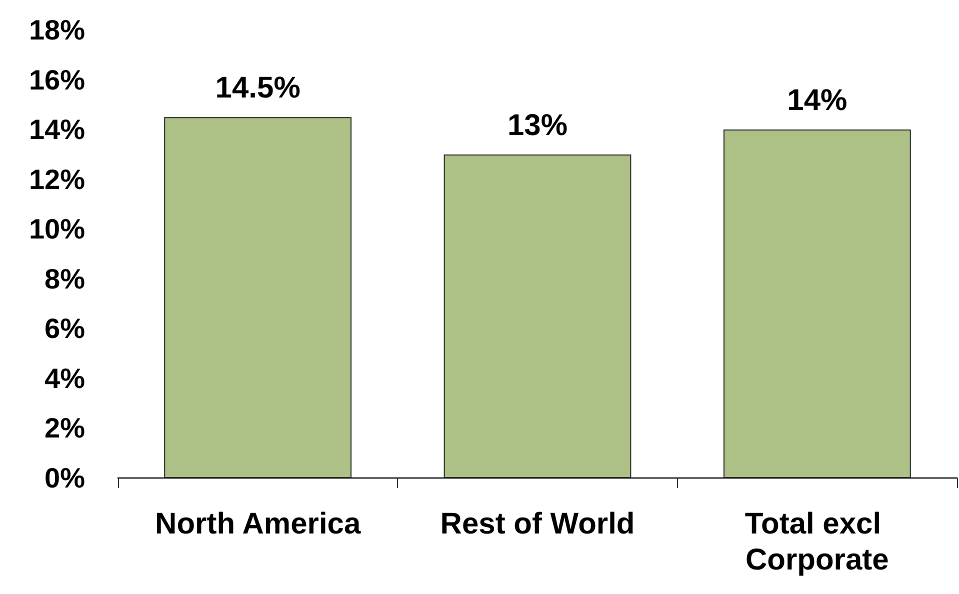  I want to click on data-label: 13%, so click(537, 125).